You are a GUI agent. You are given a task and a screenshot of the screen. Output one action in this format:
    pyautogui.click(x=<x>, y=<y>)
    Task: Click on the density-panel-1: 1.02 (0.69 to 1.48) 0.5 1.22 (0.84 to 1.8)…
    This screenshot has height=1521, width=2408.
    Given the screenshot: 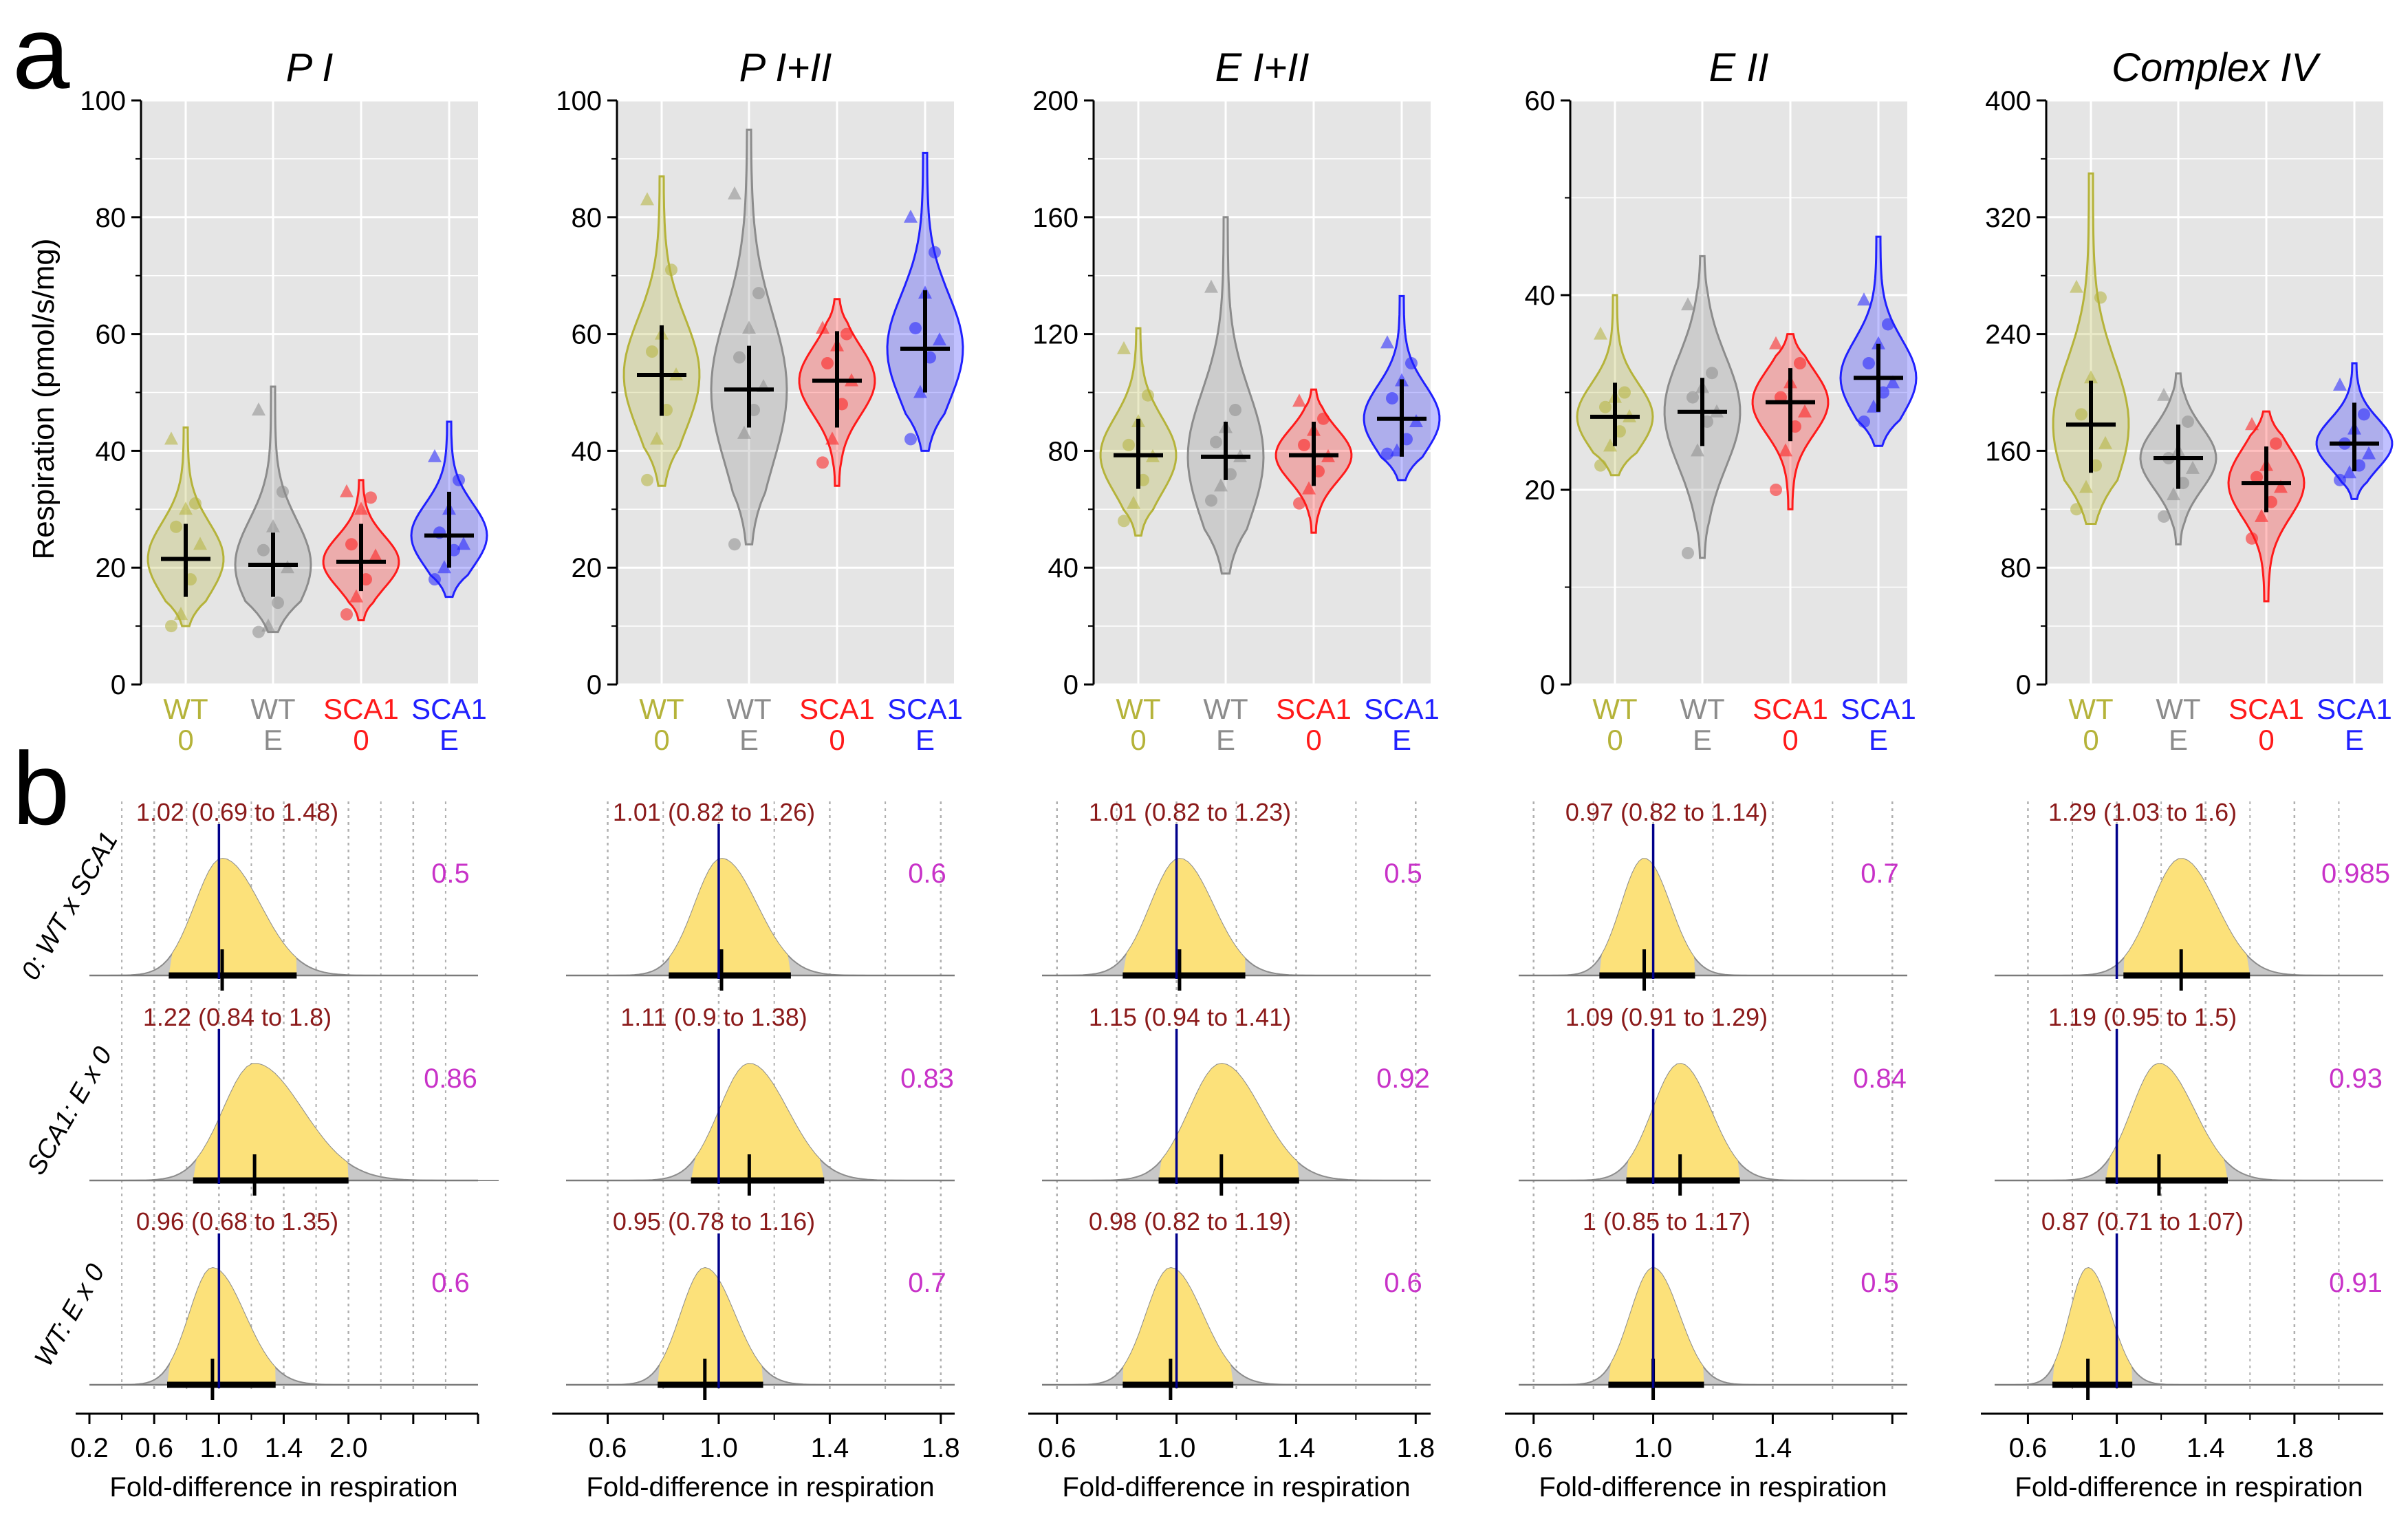 What is the action you would take?
    pyautogui.click(x=285, y=1150)
    